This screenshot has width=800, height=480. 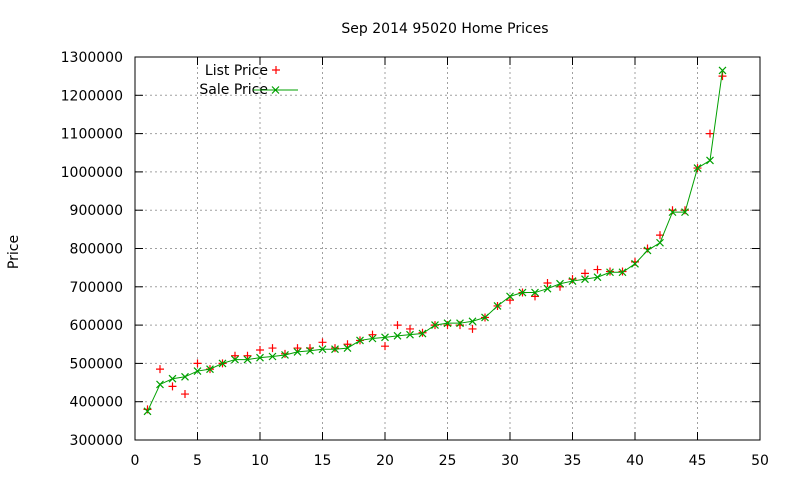 I want to click on legend: List Price Sale Price, so click(x=248, y=80).